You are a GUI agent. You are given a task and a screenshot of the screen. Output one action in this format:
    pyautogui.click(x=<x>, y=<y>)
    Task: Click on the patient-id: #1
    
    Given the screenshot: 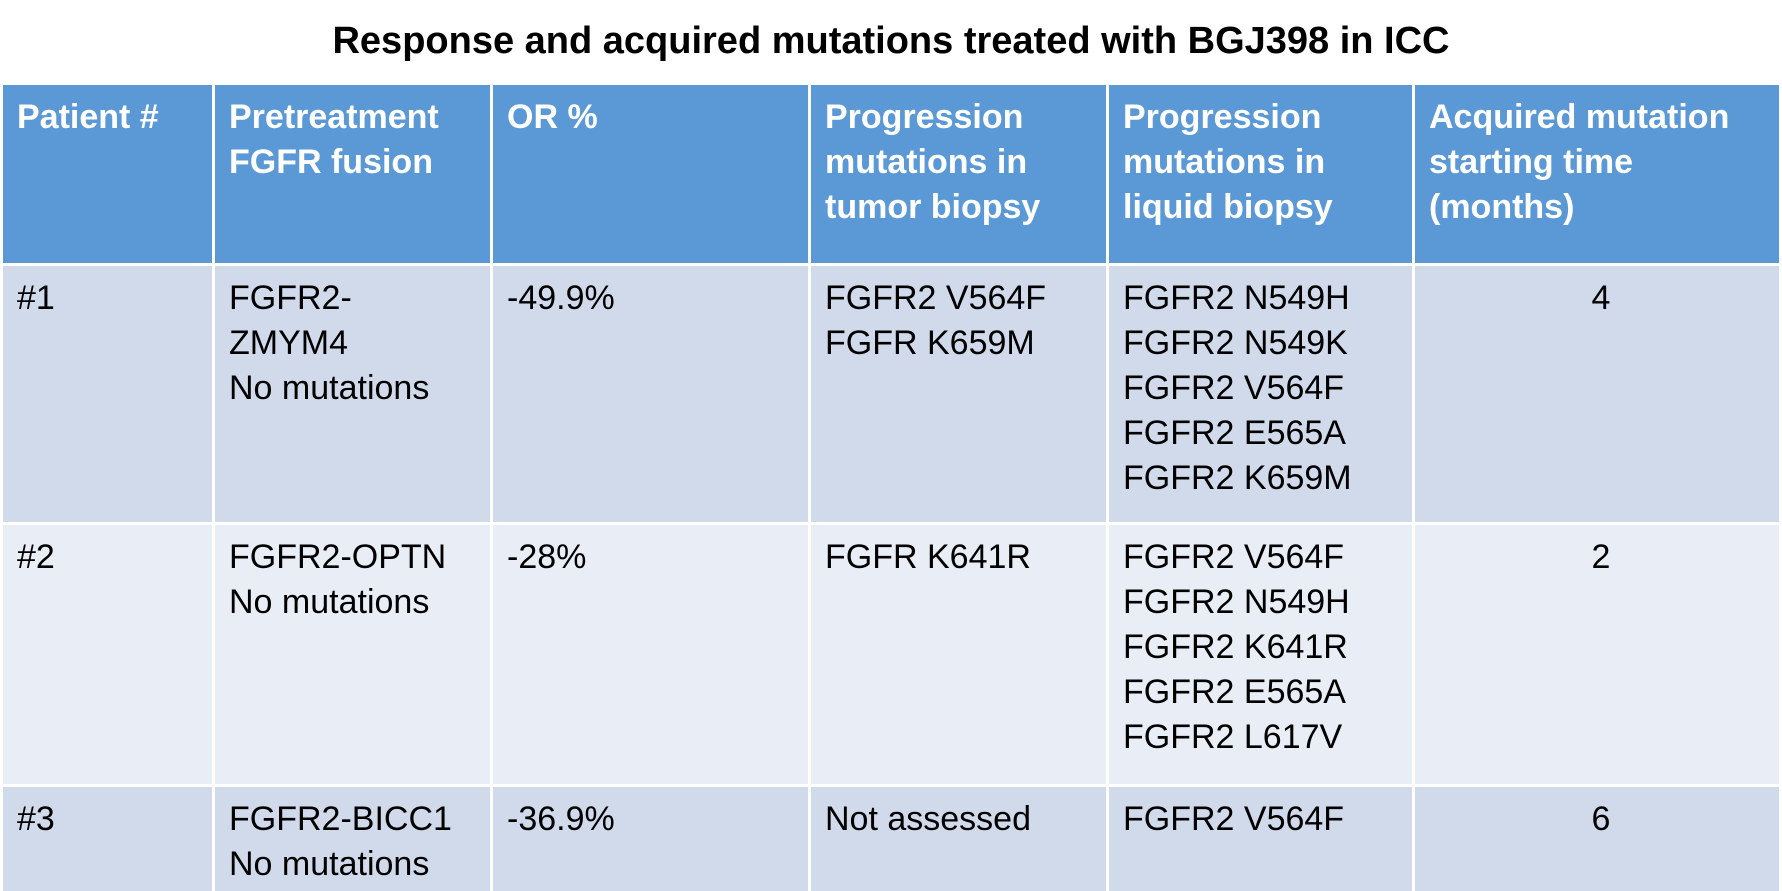 What is the action you would take?
    pyautogui.click(x=36, y=298)
    